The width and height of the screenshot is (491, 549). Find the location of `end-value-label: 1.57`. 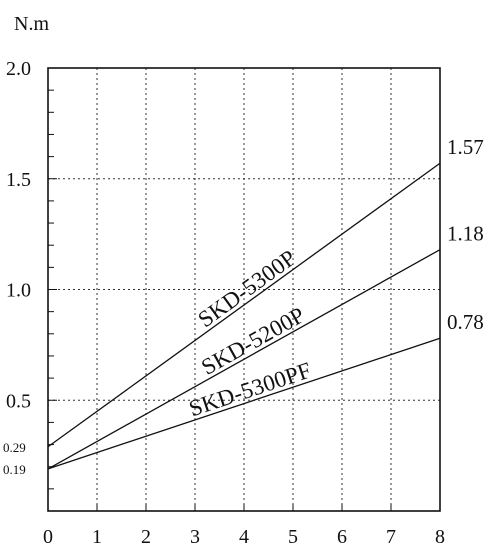

end-value-label: 1.57 is located at coordinates (465, 147).